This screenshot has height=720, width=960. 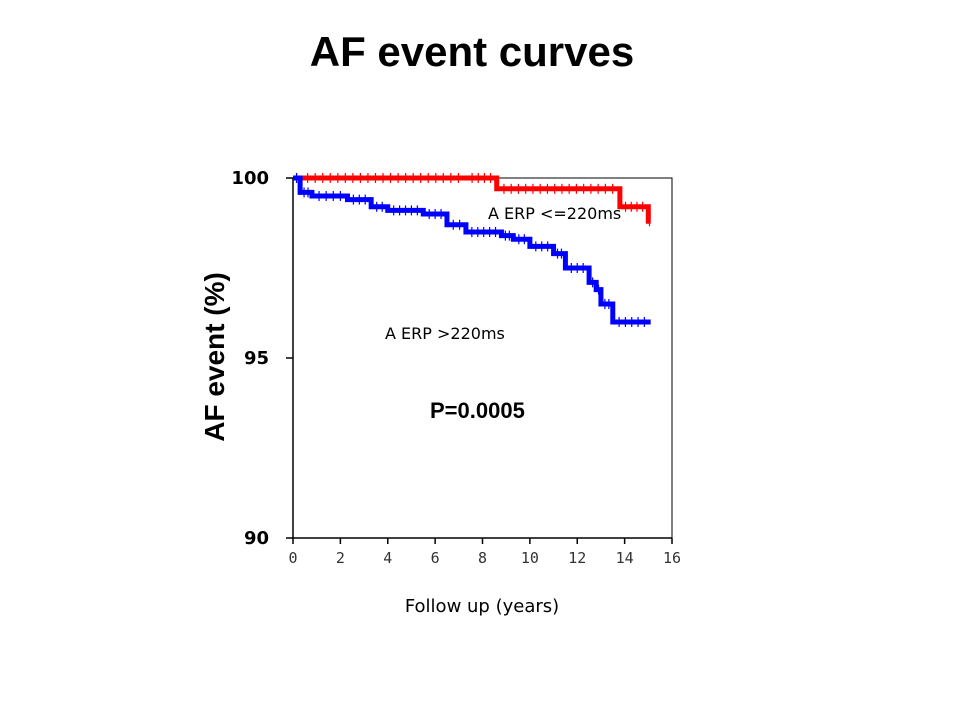 What do you see at coordinates (472, 51) in the screenshot?
I see `slide-title: AF event curves` at bounding box center [472, 51].